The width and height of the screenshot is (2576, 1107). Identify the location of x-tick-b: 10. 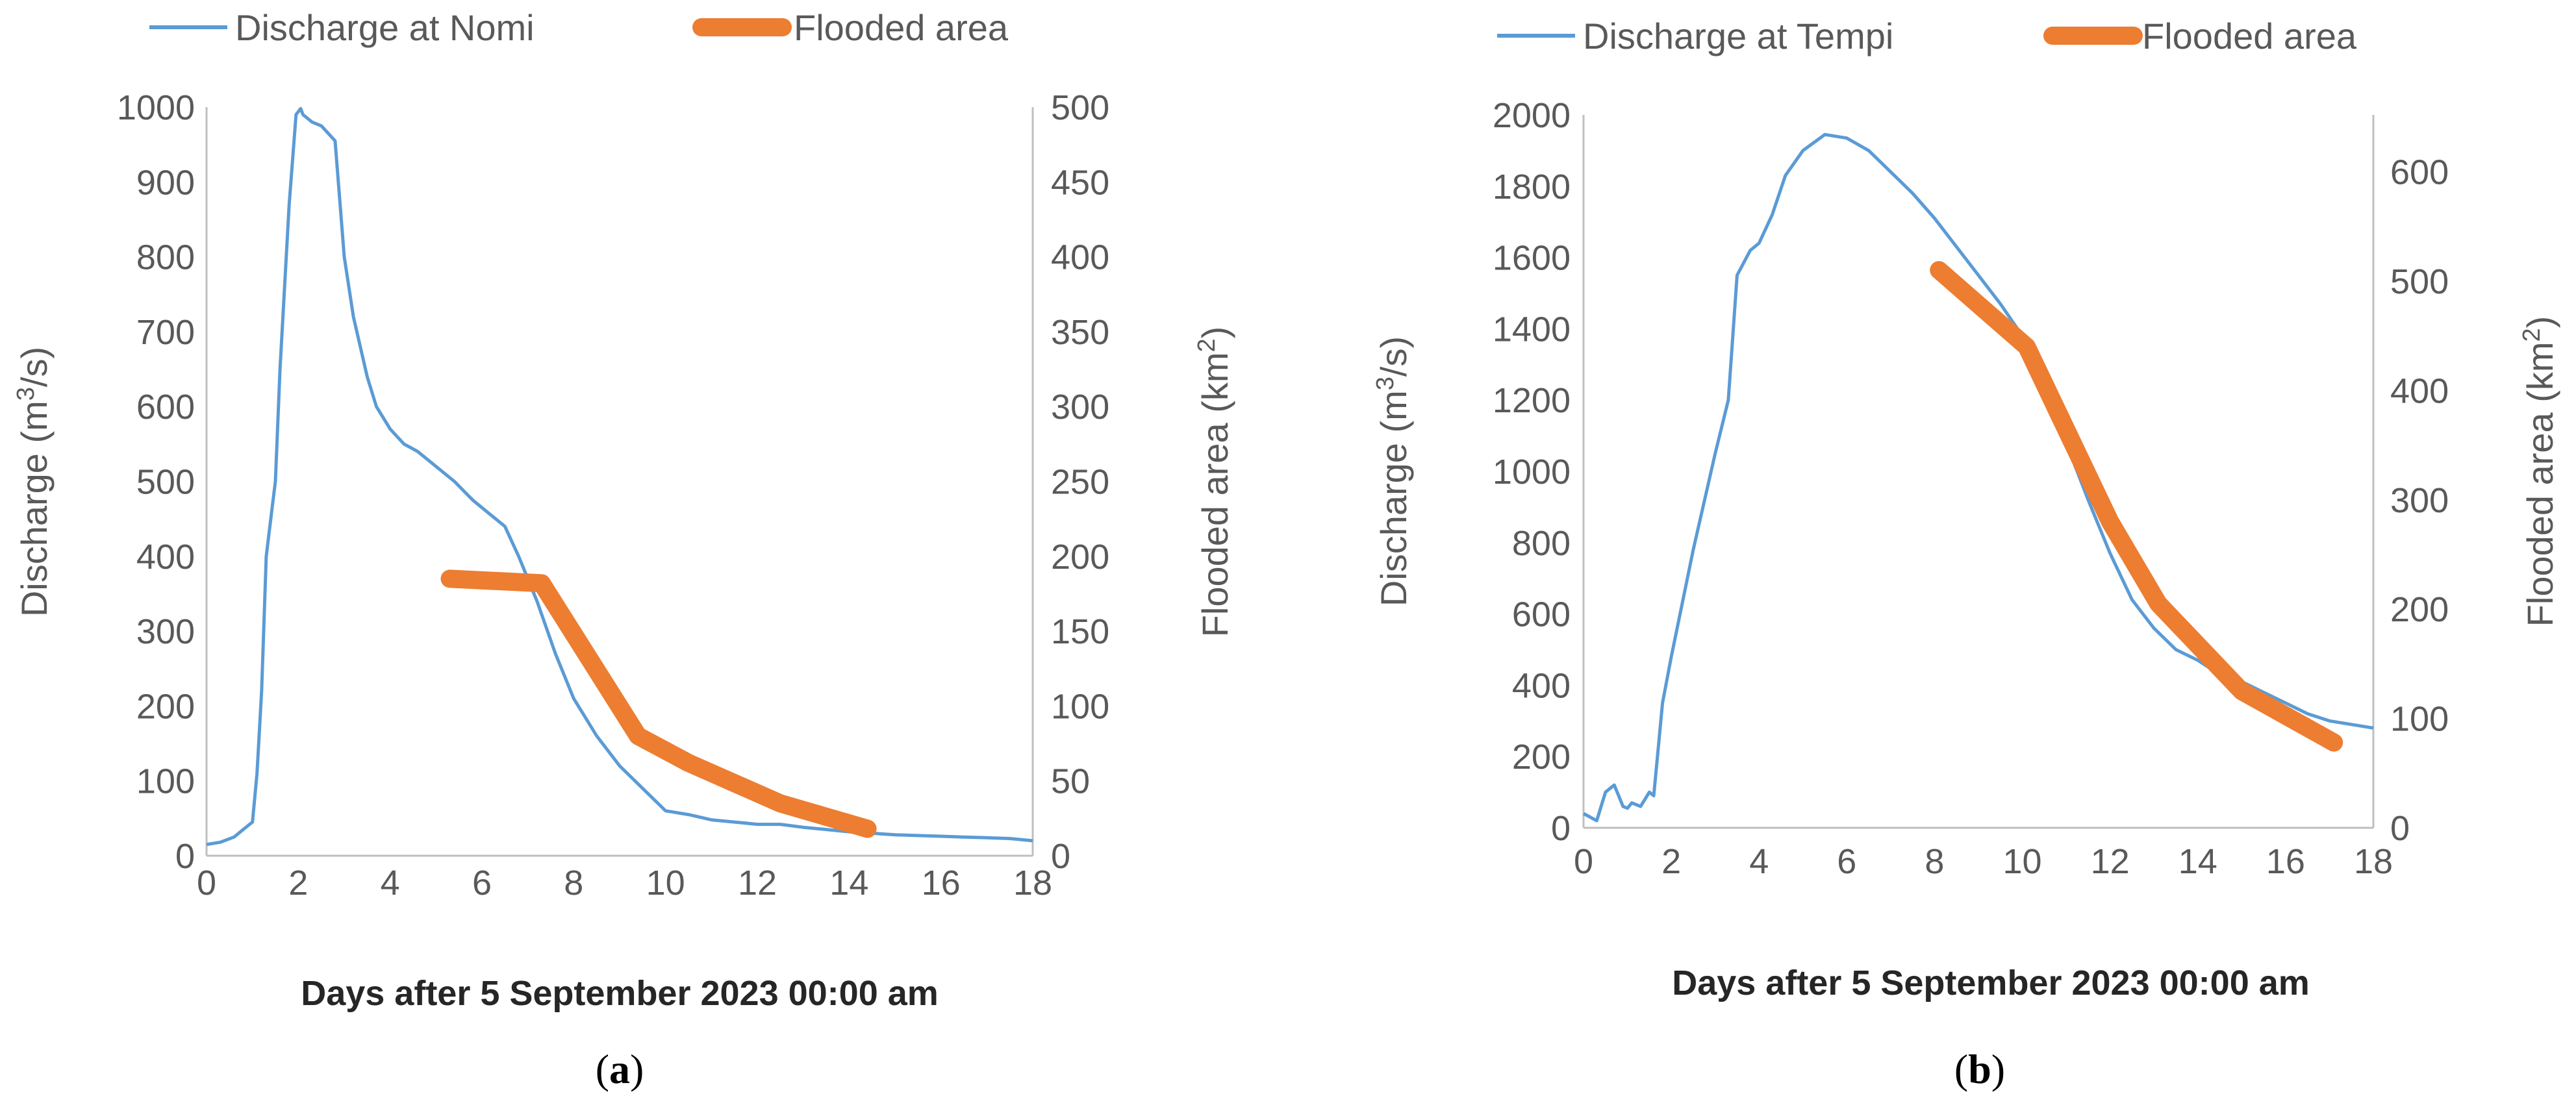
(2023, 861).